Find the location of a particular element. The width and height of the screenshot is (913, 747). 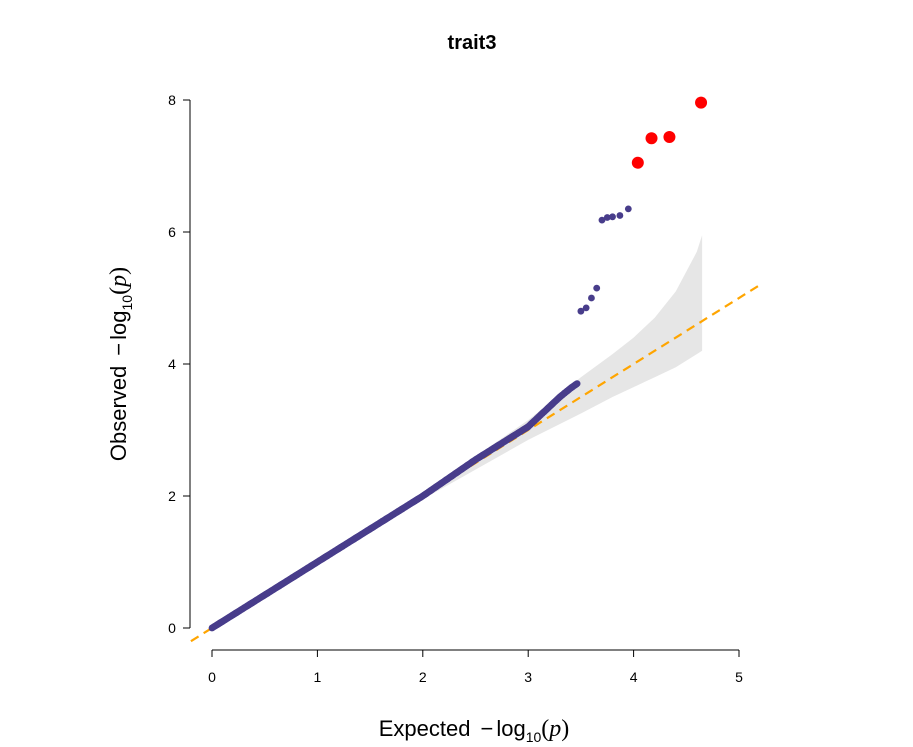

chart-title: trait3 is located at coordinates (472, 43).